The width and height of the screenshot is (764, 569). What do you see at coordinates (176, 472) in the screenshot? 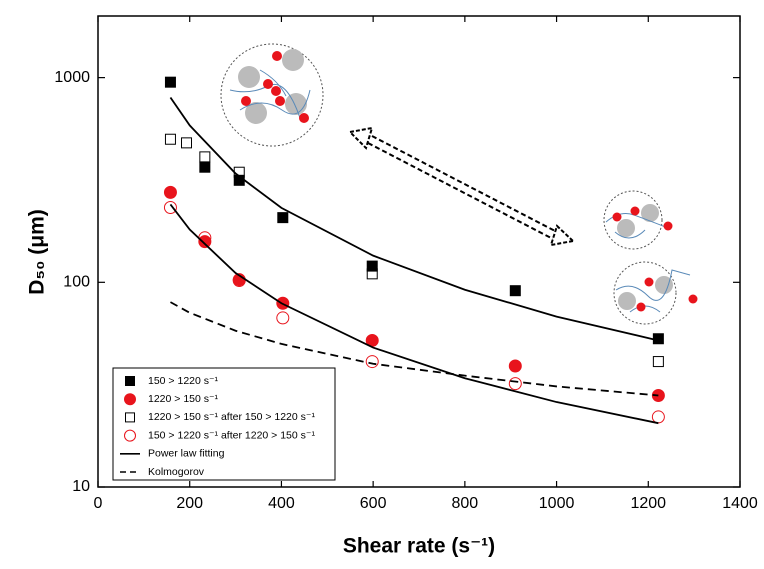
I see `legend-label: Kolmogorov` at bounding box center [176, 472].